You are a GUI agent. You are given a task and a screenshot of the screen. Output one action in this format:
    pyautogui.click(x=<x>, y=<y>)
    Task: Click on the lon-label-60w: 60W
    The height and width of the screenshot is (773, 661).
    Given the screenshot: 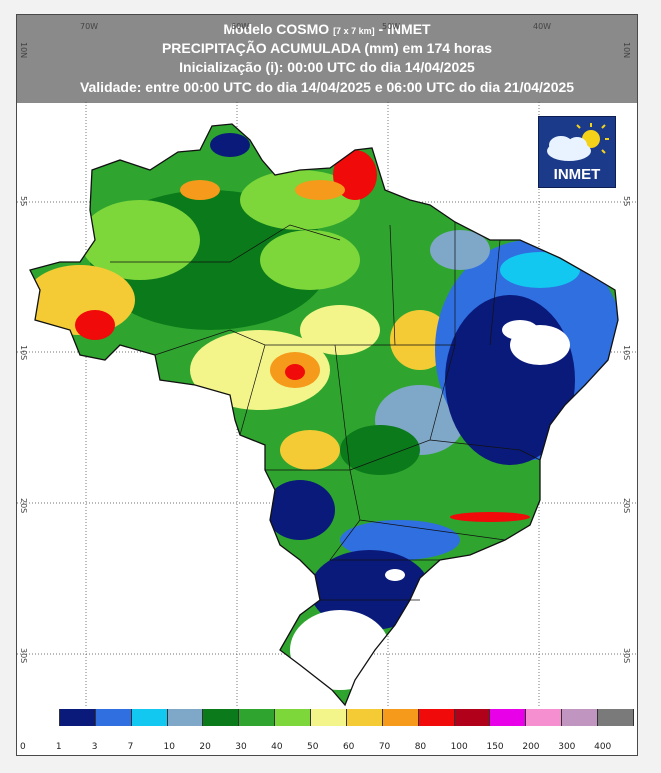 What is the action you would take?
    pyautogui.click(x=240, y=26)
    